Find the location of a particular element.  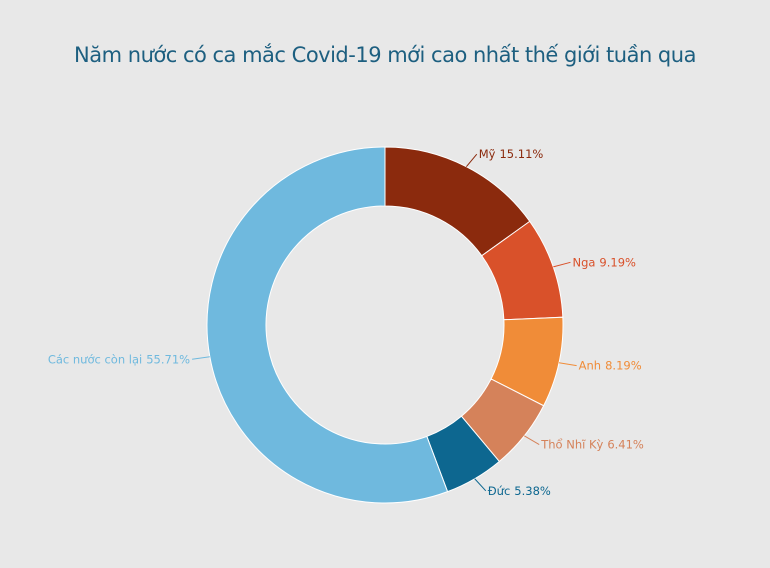

data-label: Mỹ 15.11% is located at coordinates (511, 154).